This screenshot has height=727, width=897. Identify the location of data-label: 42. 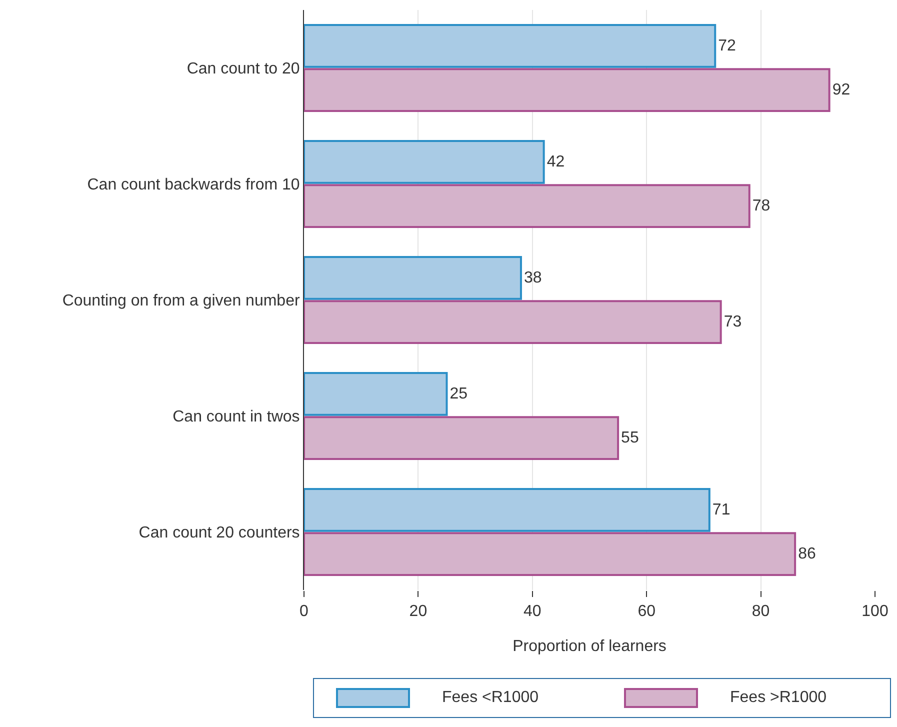
(555, 161).